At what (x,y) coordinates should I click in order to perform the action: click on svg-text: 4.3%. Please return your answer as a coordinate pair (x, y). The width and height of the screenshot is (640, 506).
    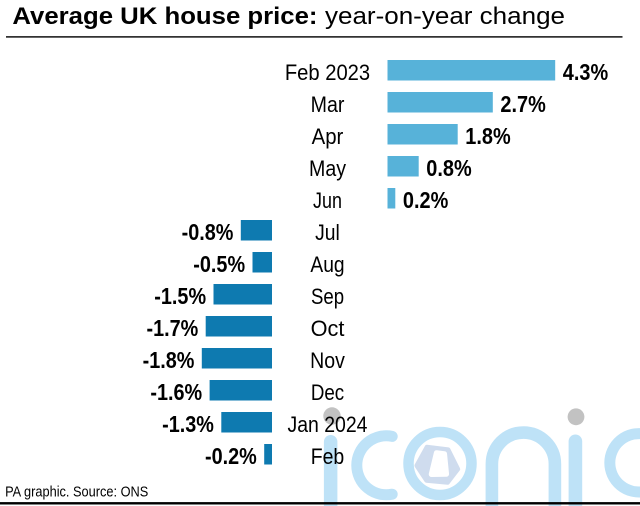
    Looking at the image, I should click on (585, 72).